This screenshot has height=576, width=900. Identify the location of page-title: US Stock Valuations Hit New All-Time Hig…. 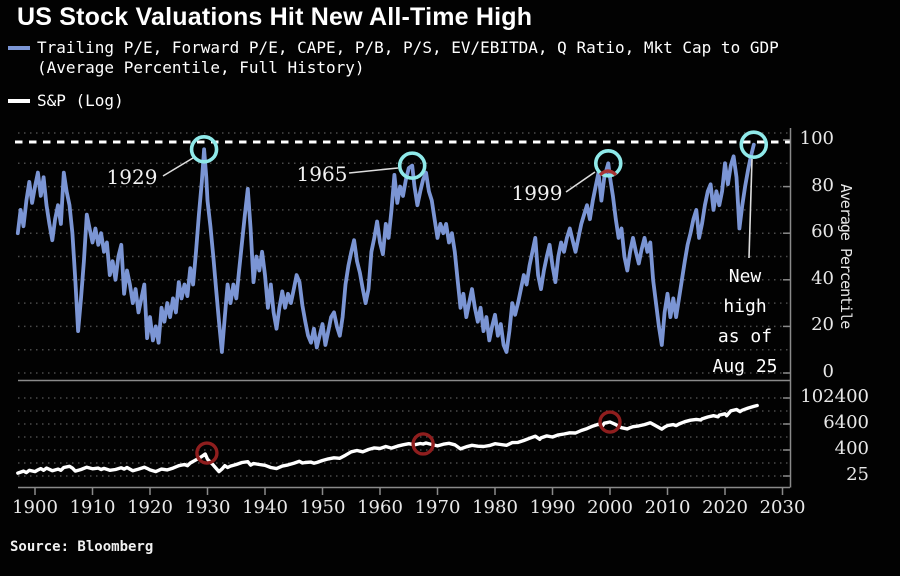
(275, 17).